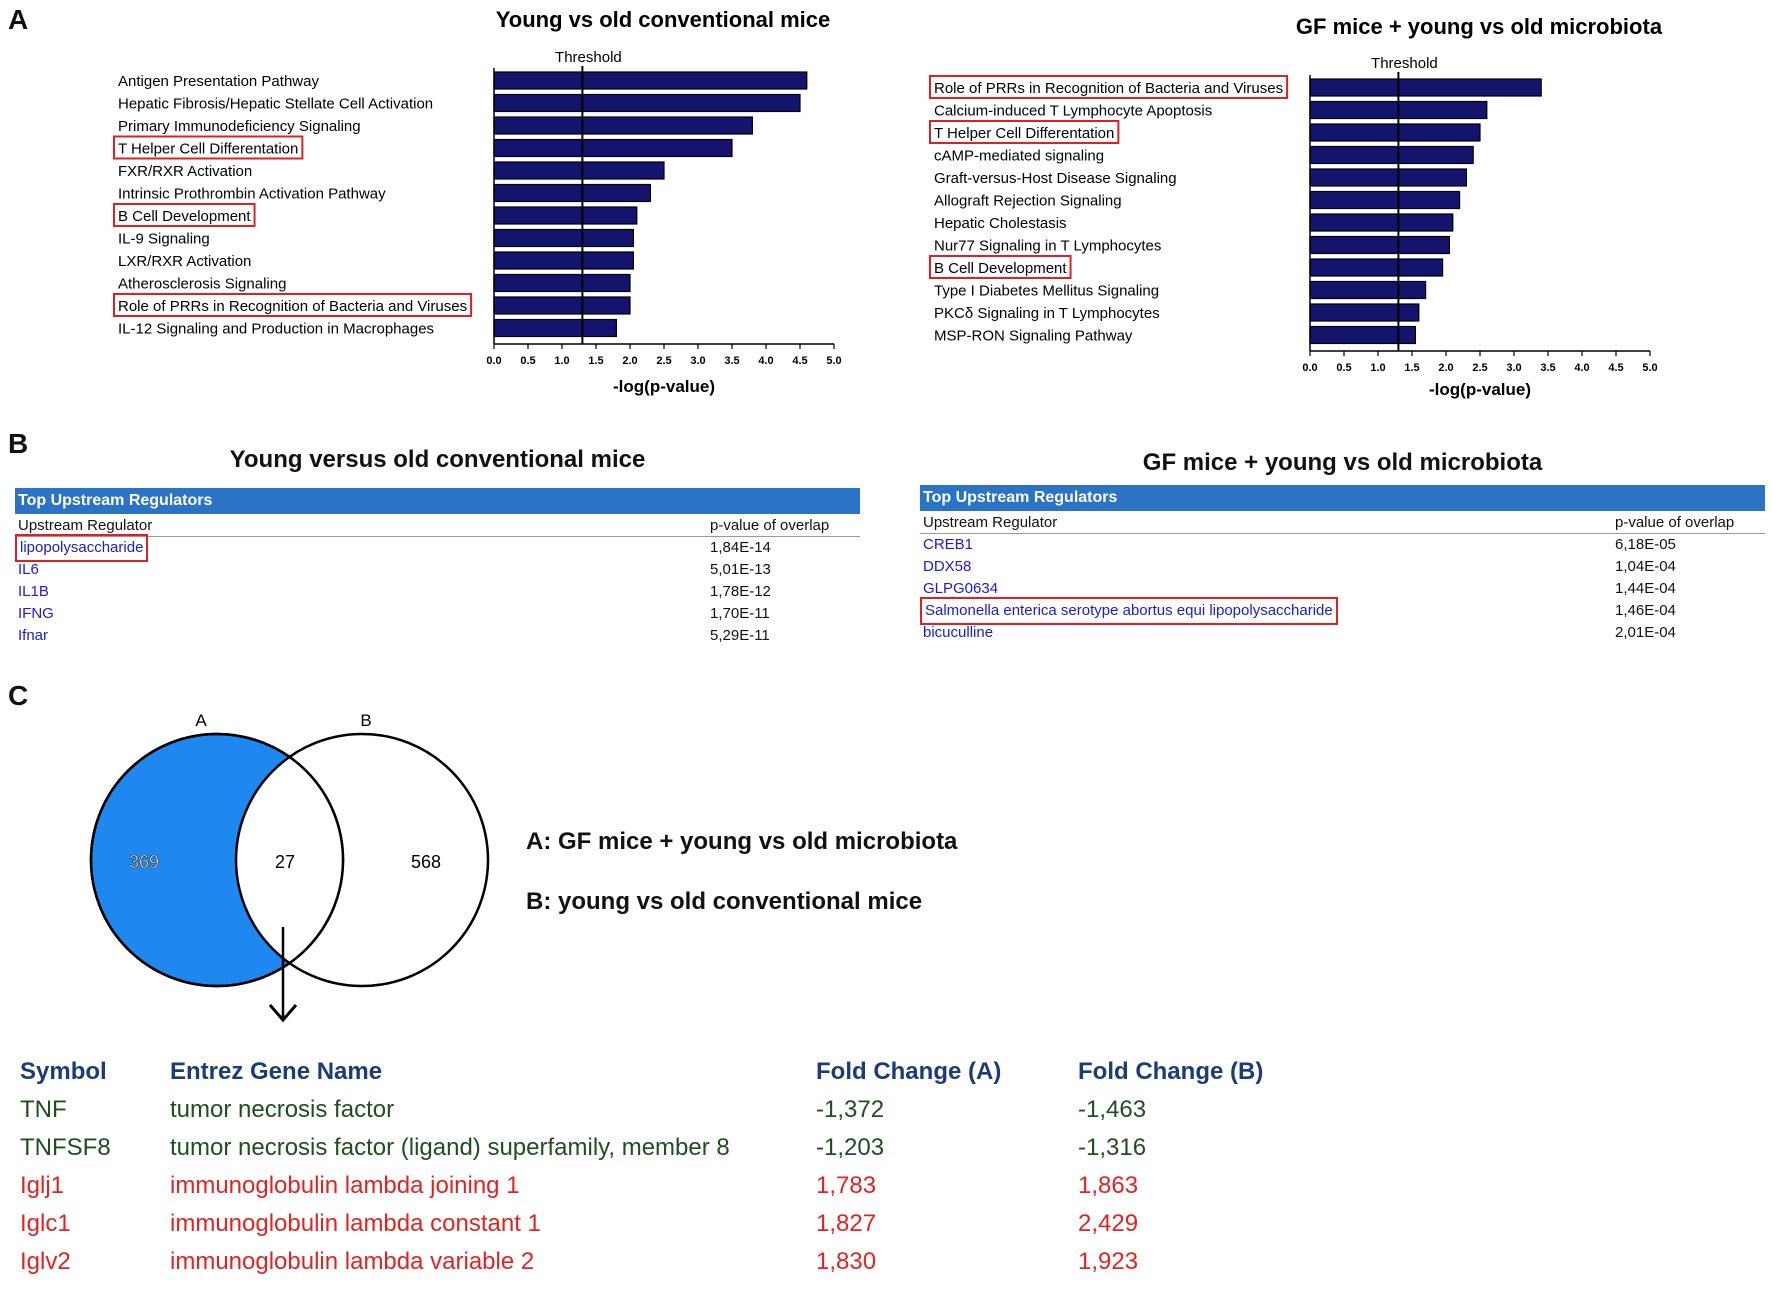 This screenshot has width=1772, height=1298. Describe the element at coordinates (1377, 368) in the screenshot. I see `x-tick-label: 1.0` at that location.